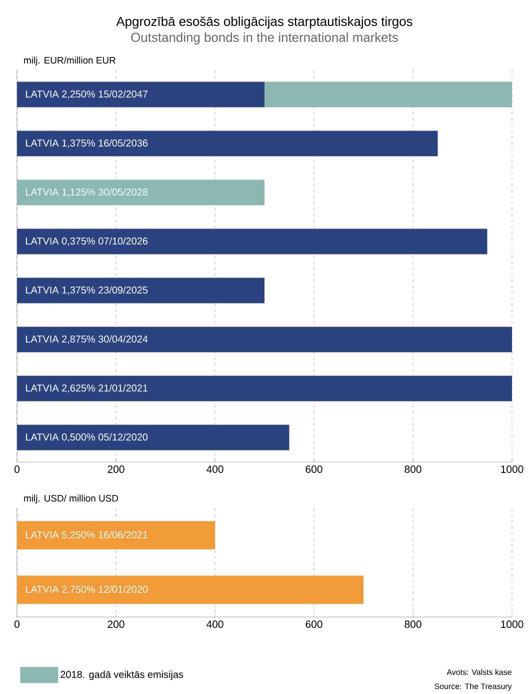  What do you see at coordinates (87, 290) in the screenshot?
I see `y-tick-label: LATVIA 1,375% 23/09/2025` at bounding box center [87, 290].